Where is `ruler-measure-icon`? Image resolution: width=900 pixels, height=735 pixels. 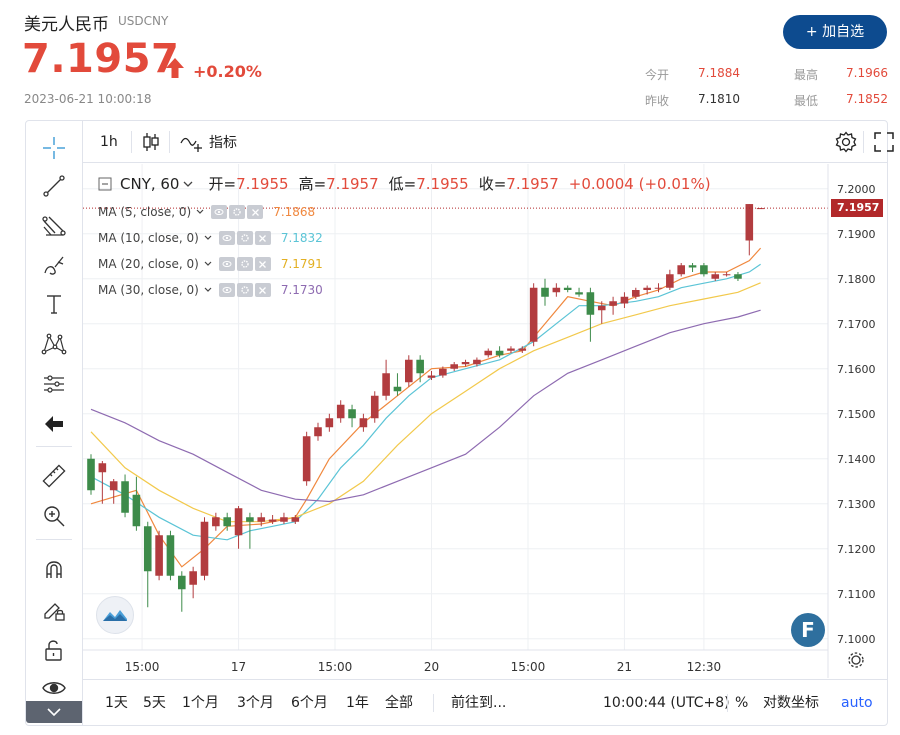 ruler-measure-icon is located at coordinates (54, 384).